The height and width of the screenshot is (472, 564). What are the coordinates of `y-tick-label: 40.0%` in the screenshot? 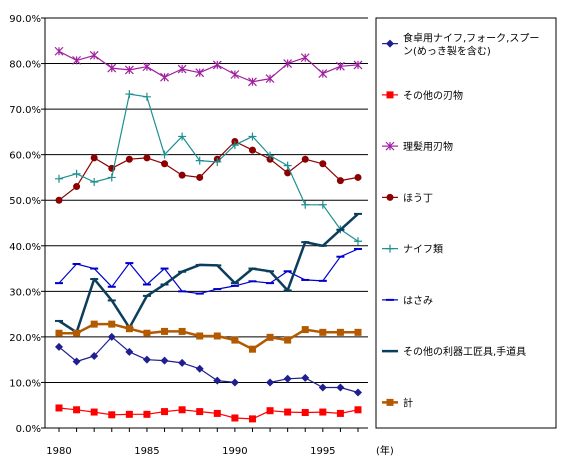 It's located at (25, 247).